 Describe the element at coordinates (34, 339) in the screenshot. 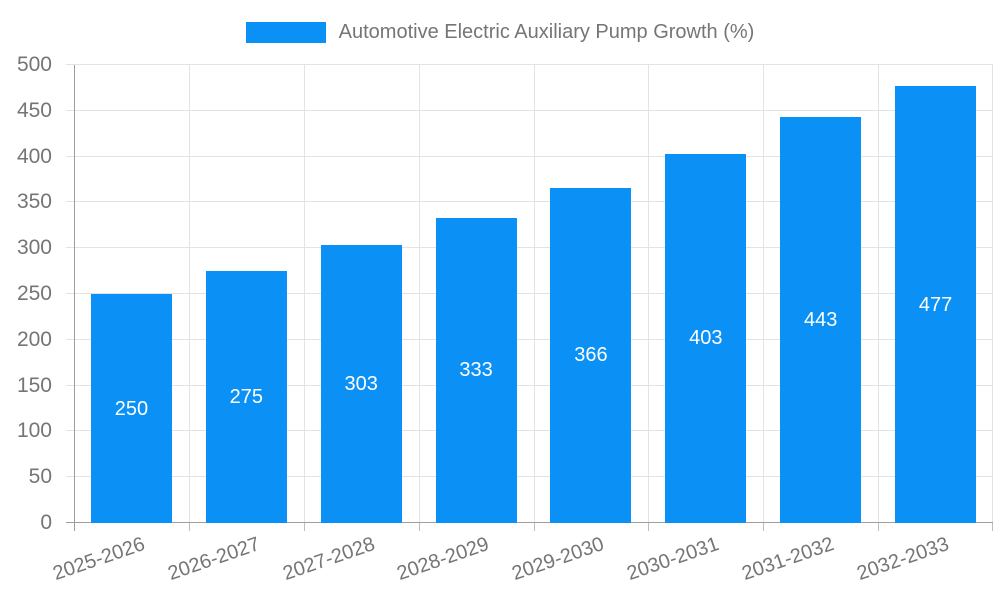

I see `y-tick-label: 200` at that location.